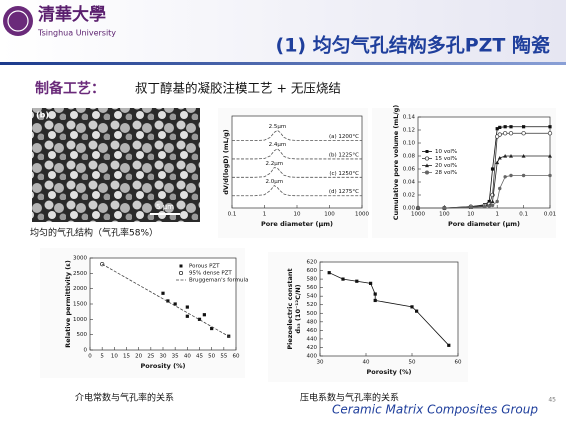 The width and height of the screenshot is (566, 424). What do you see at coordinates (446, 152) in the screenshot?
I see `legend-label: 10 vol%` at bounding box center [446, 152].